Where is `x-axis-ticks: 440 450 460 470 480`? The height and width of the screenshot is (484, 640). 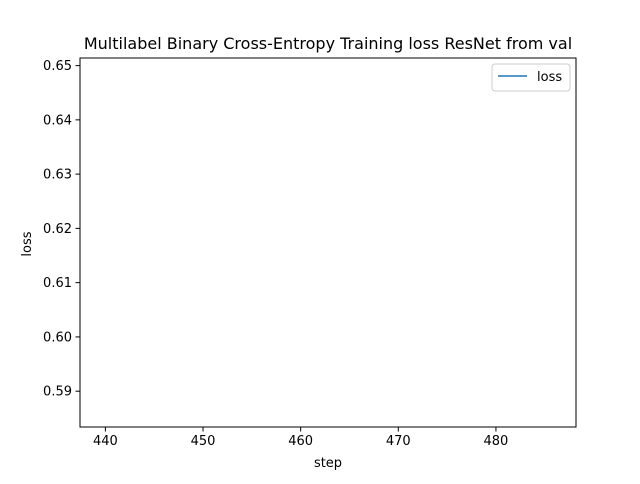 x-axis-ticks: 440 450 460 470 480 is located at coordinates (300, 438).